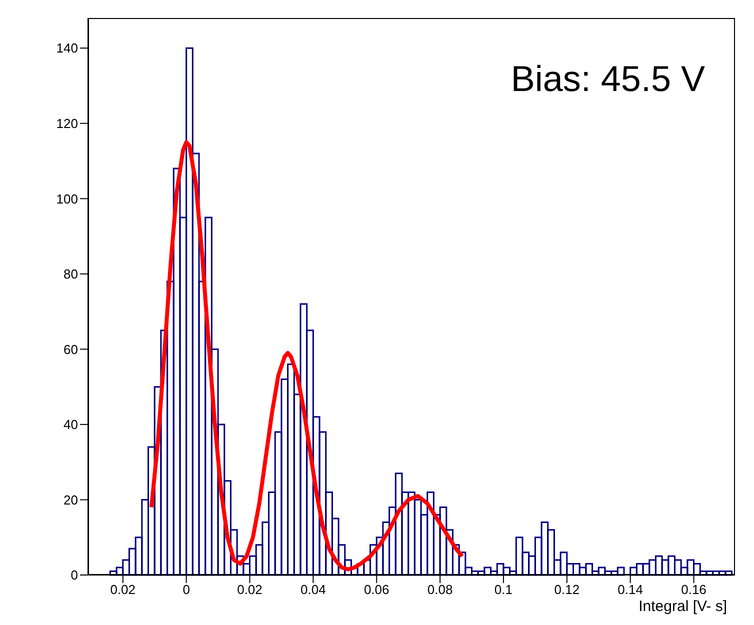 This screenshot has width=754, height=625. I want to click on x-tick-label: 0.16, so click(693, 590).